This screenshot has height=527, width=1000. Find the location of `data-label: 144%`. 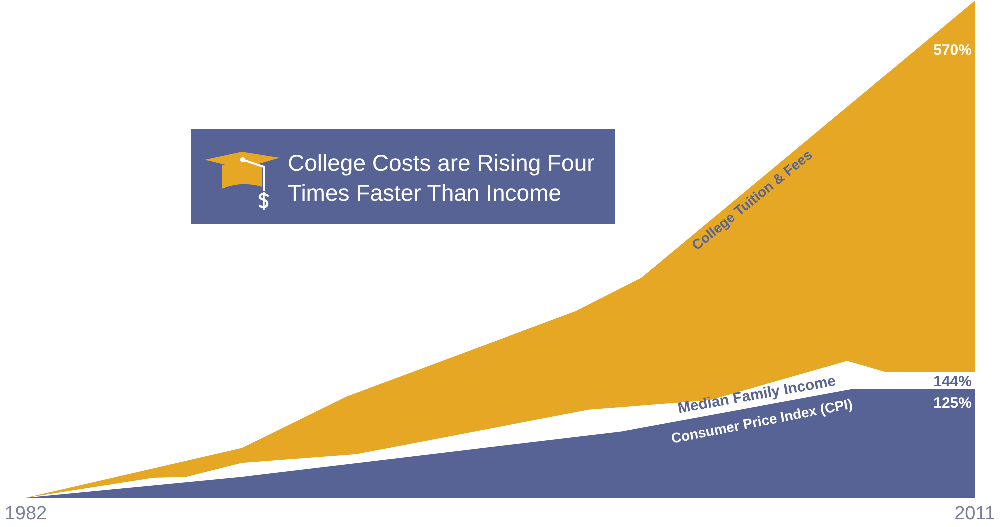

data-label: 144% is located at coordinates (953, 381).